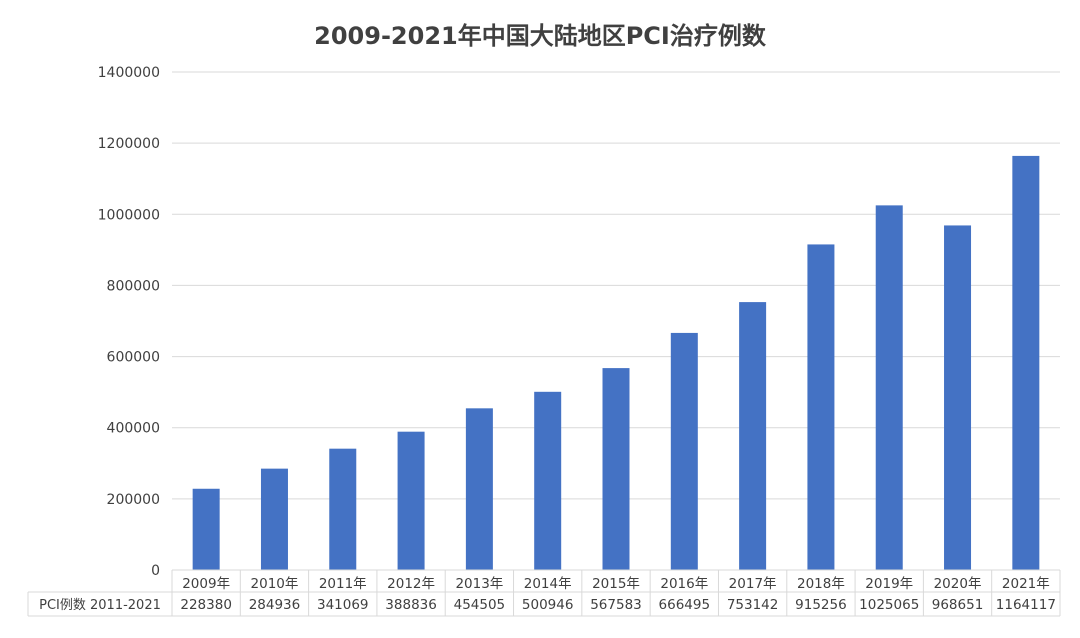 This screenshot has height=638, width=1080. What do you see at coordinates (133, 500) in the screenshot?
I see `y-tick-label: 200000` at bounding box center [133, 500].